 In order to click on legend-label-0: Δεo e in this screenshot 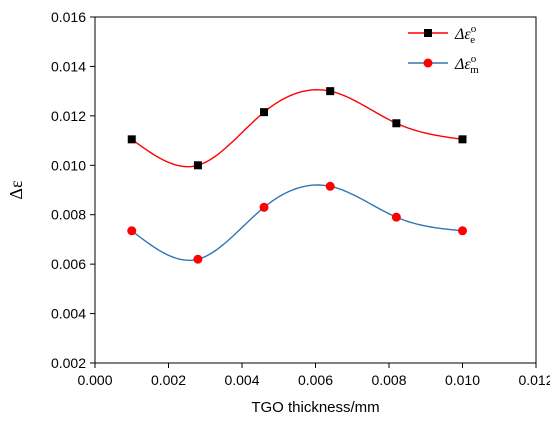, I will do `click(465, 34)`.